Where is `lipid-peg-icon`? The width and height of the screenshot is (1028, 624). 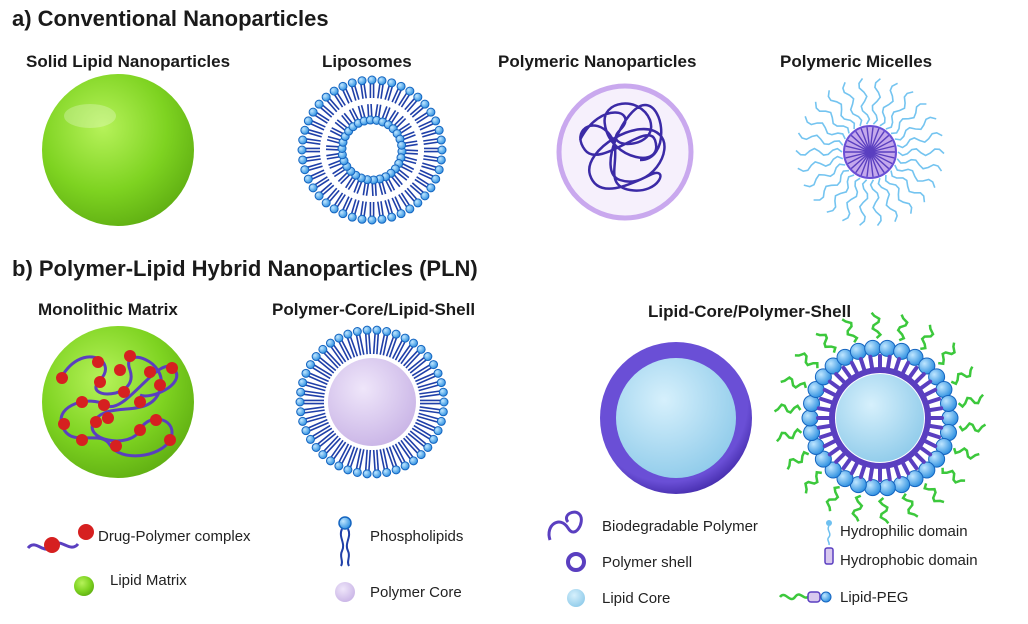
lipid-peg-icon is located at coordinates (805, 597).